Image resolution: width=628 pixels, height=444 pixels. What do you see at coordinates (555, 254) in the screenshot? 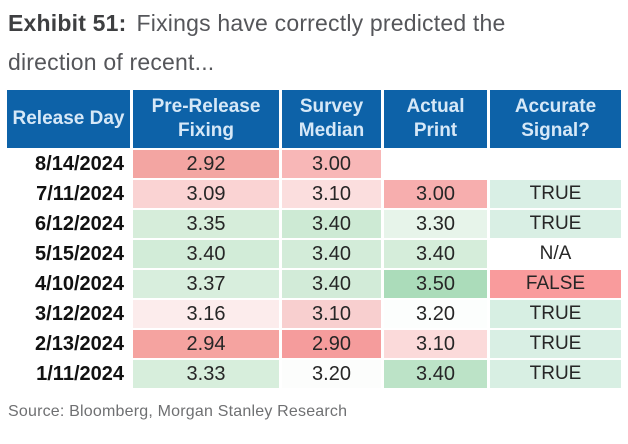
I see `signal-cell: N/A` at bounding box center [555, 254].